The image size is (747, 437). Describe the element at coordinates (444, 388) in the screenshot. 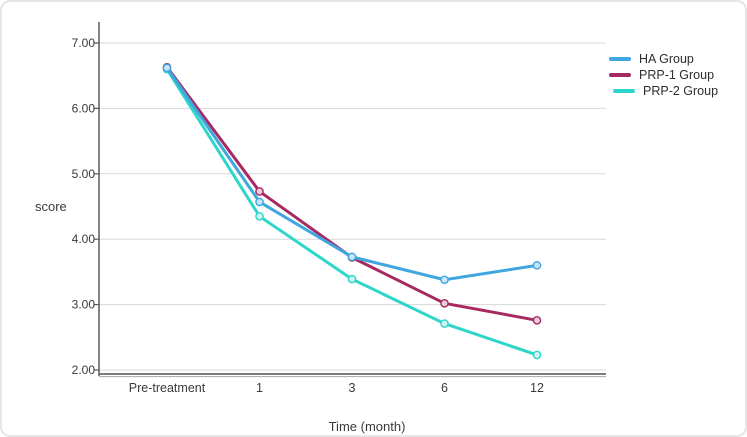

I see `x-tick-label: 6` at that location.